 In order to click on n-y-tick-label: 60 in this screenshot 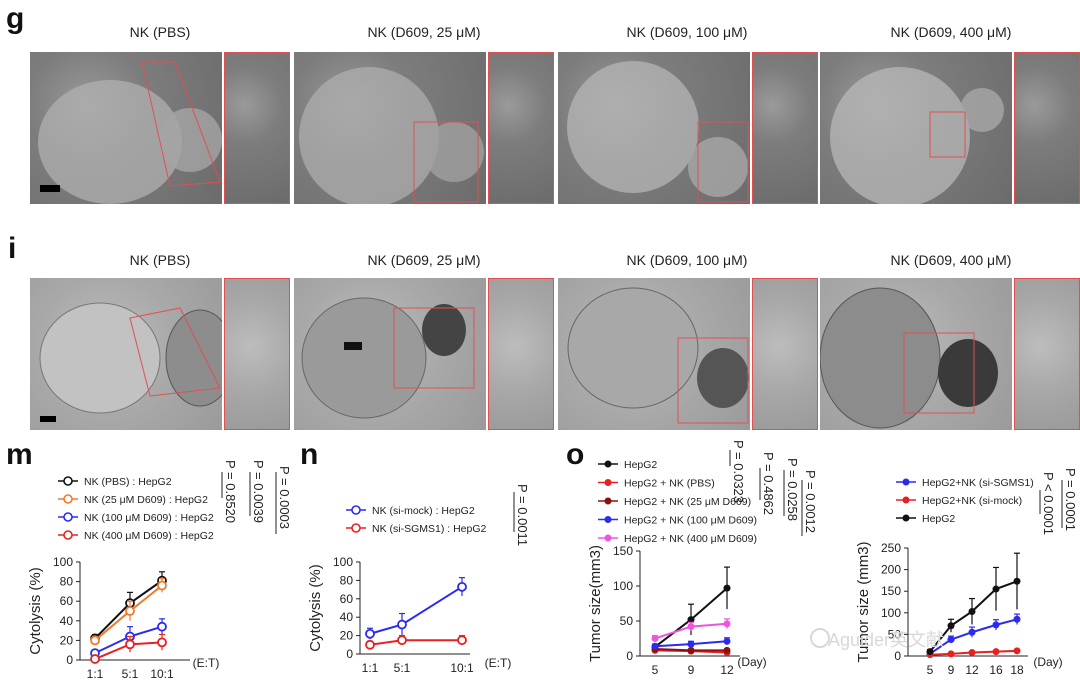, I will do `click(347, 599)`.